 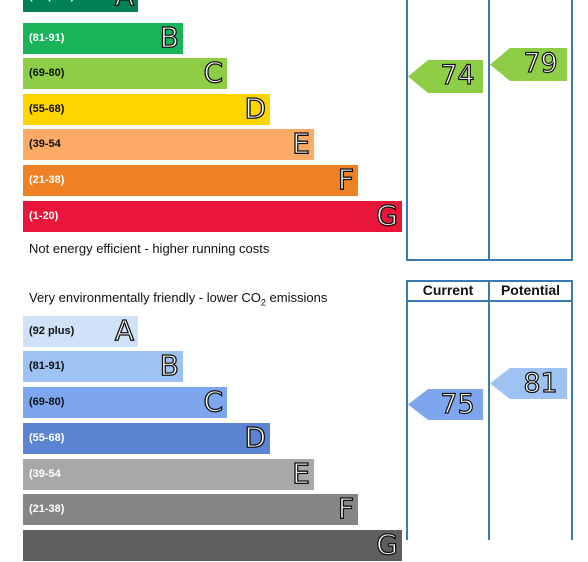 I want to click on energy-potential-rating: 79, so click(x=528, y=64).